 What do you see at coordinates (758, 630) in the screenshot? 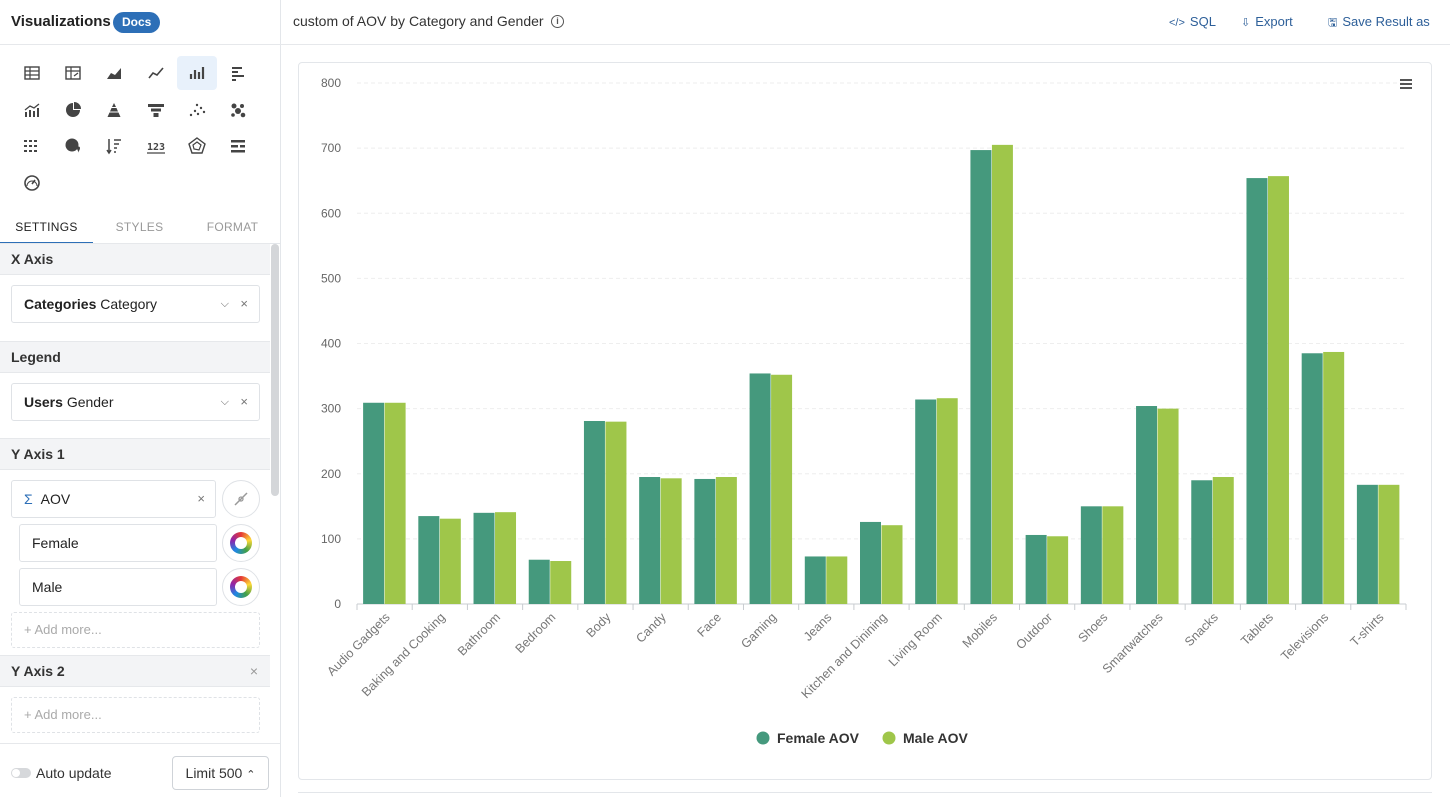
I see `x-tick-label: Gaming` at bounding box center [758, 630].